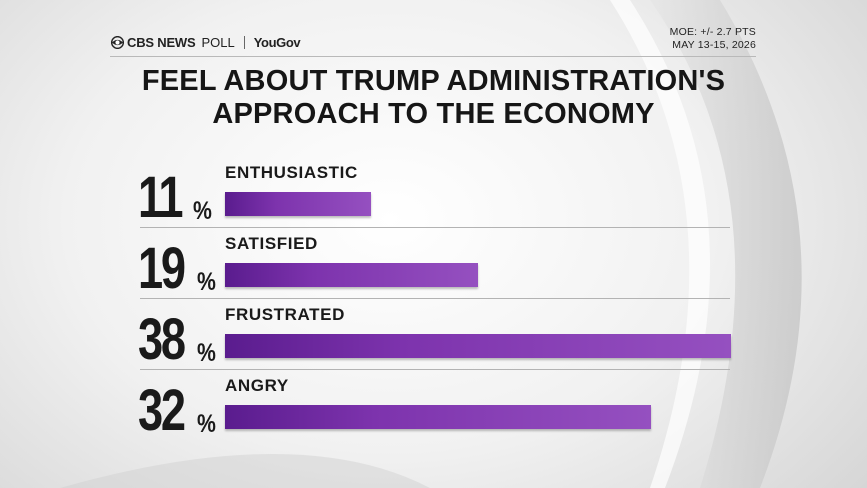  I want to click on value-number: 11, so click(161, 197).